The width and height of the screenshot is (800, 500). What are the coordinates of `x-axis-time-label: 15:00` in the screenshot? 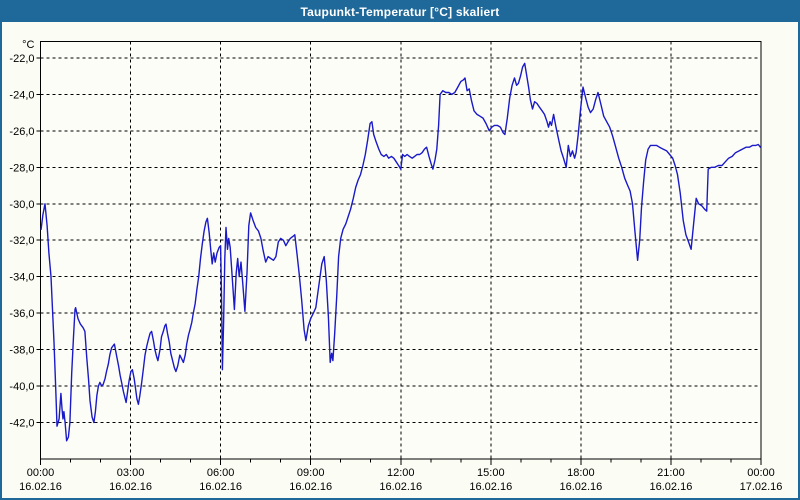 It's located at (491, 473).